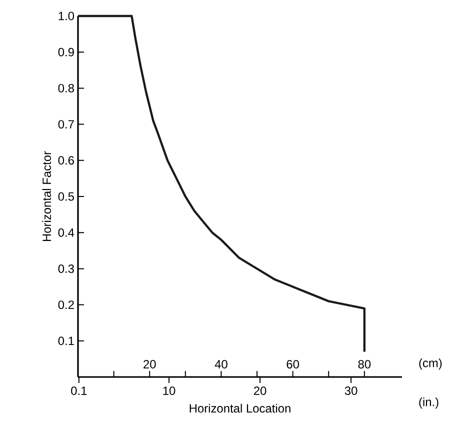 This screenshot has width=456, height=440. Describe the element at coordinates (66, 124) in the screenshot. I see `y-tick-label: 0.7` at that location.